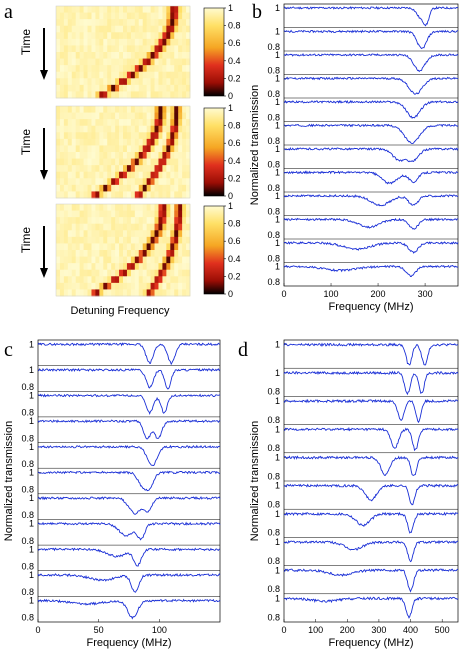 The image size is (464, 658). I want to click on colorbar-gradient, so click(214, 52).